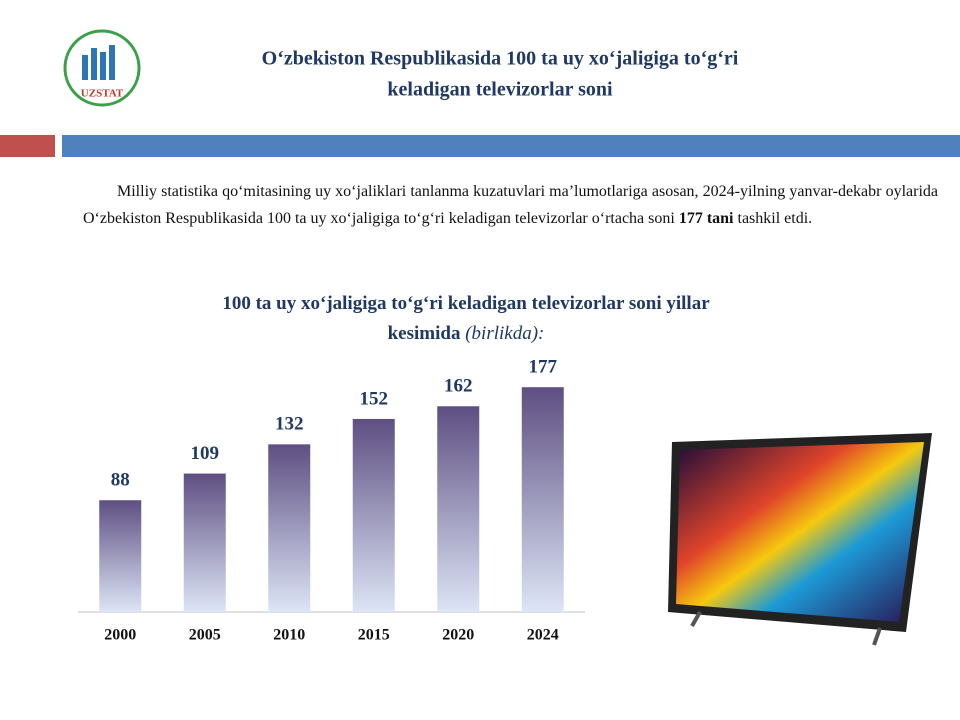 The width and height of the screenshot is (960, 720). I want to click on value-label: 88, so click(120, 480).